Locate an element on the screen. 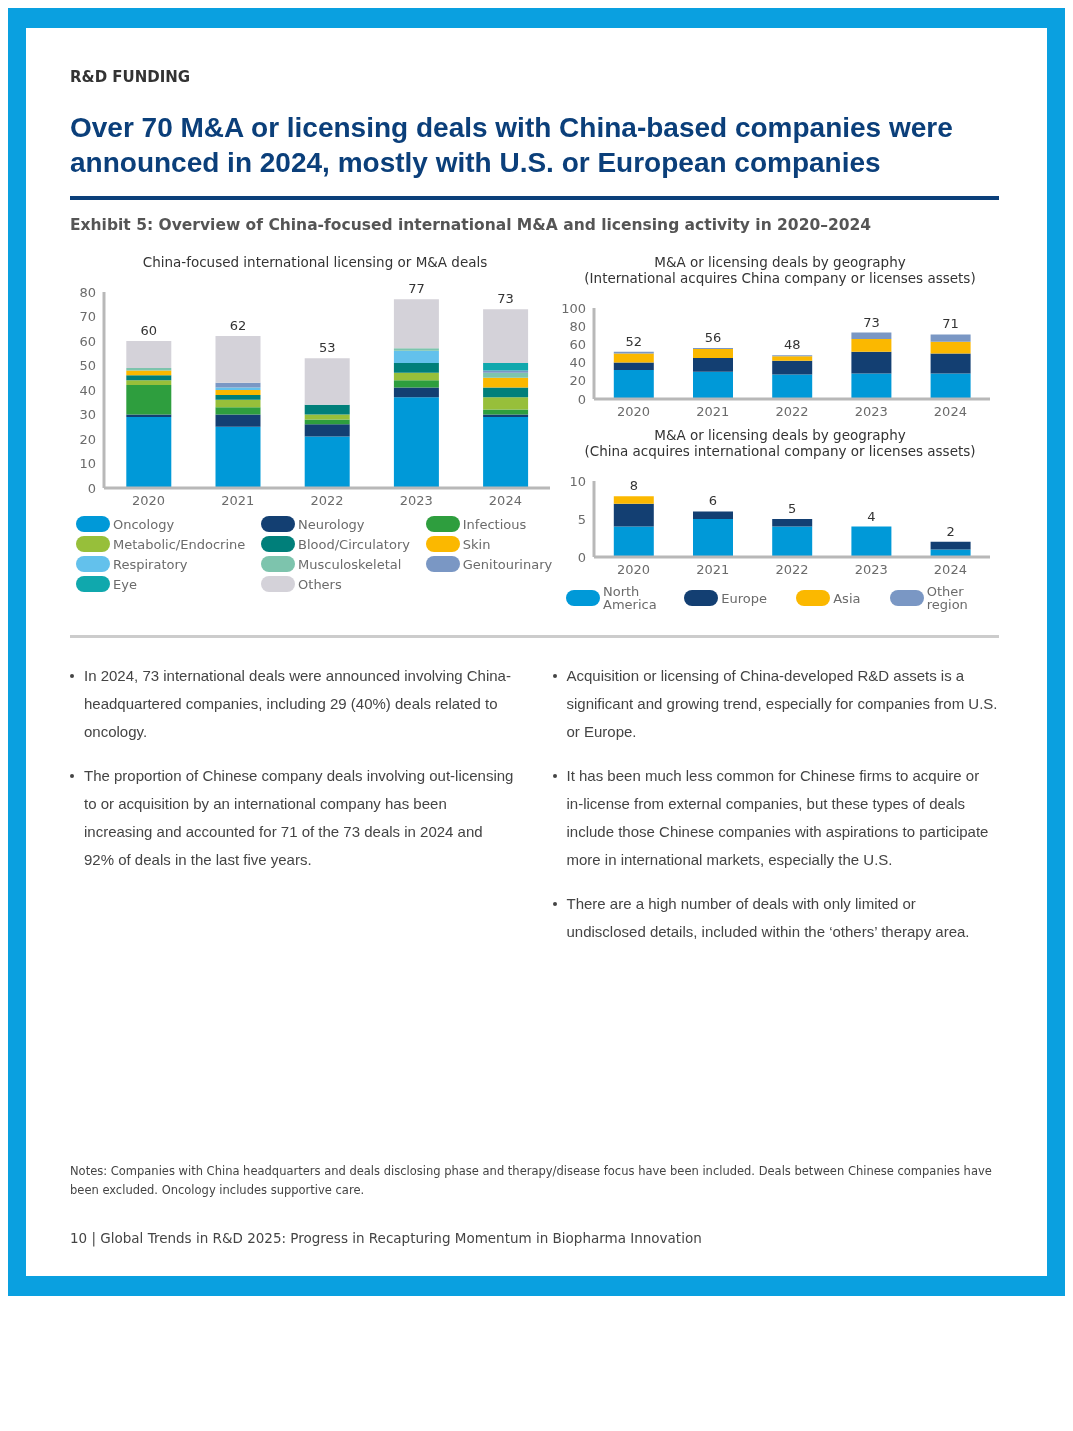  total-label: 48 is located at coordinates (792, 345).